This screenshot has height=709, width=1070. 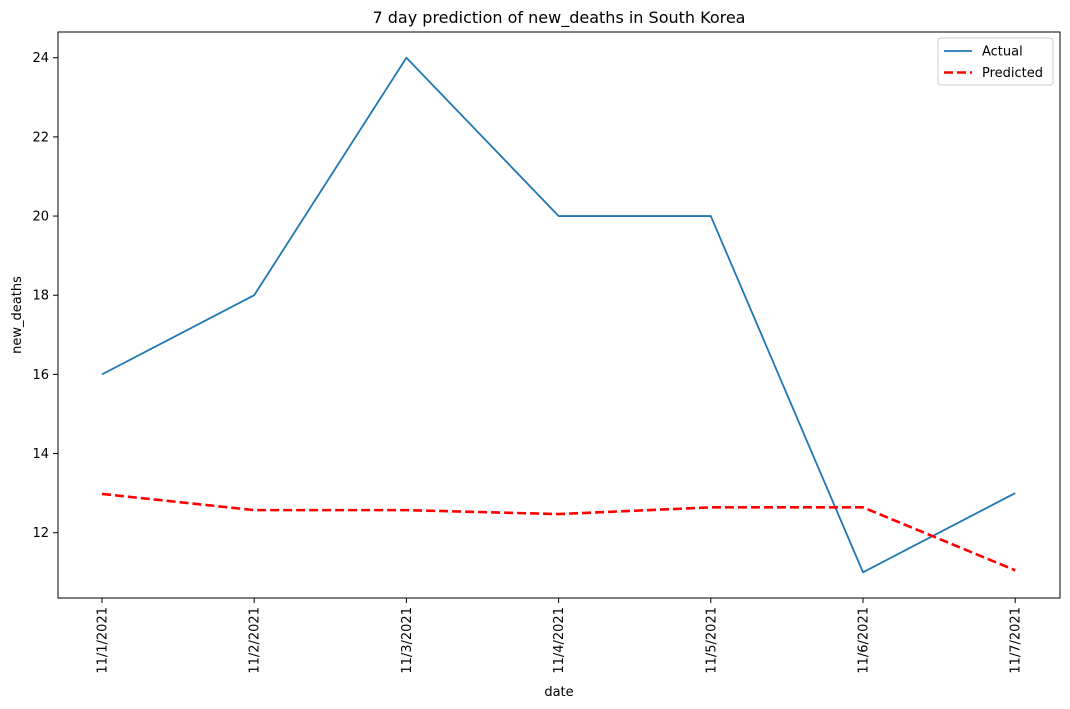 What do you see at coordinates (1016, 640) in the screenshot?
I see `x-tick-label: 11/7/2021` at bounding box center [1016, 640].